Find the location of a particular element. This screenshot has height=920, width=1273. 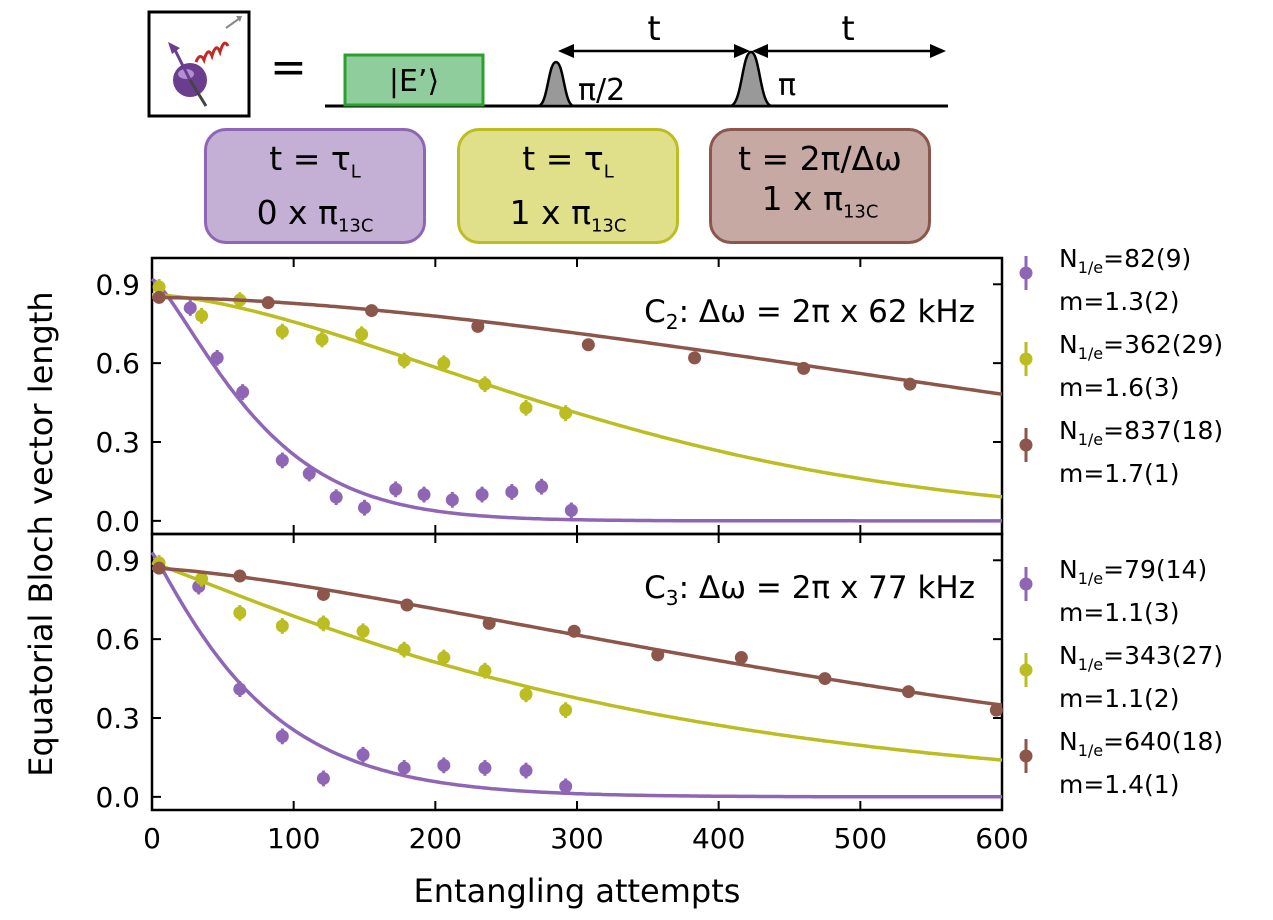

legend-2-label-brown: N1/e=640(18) m=1.4(1) is located at coordinates (1141, 763).